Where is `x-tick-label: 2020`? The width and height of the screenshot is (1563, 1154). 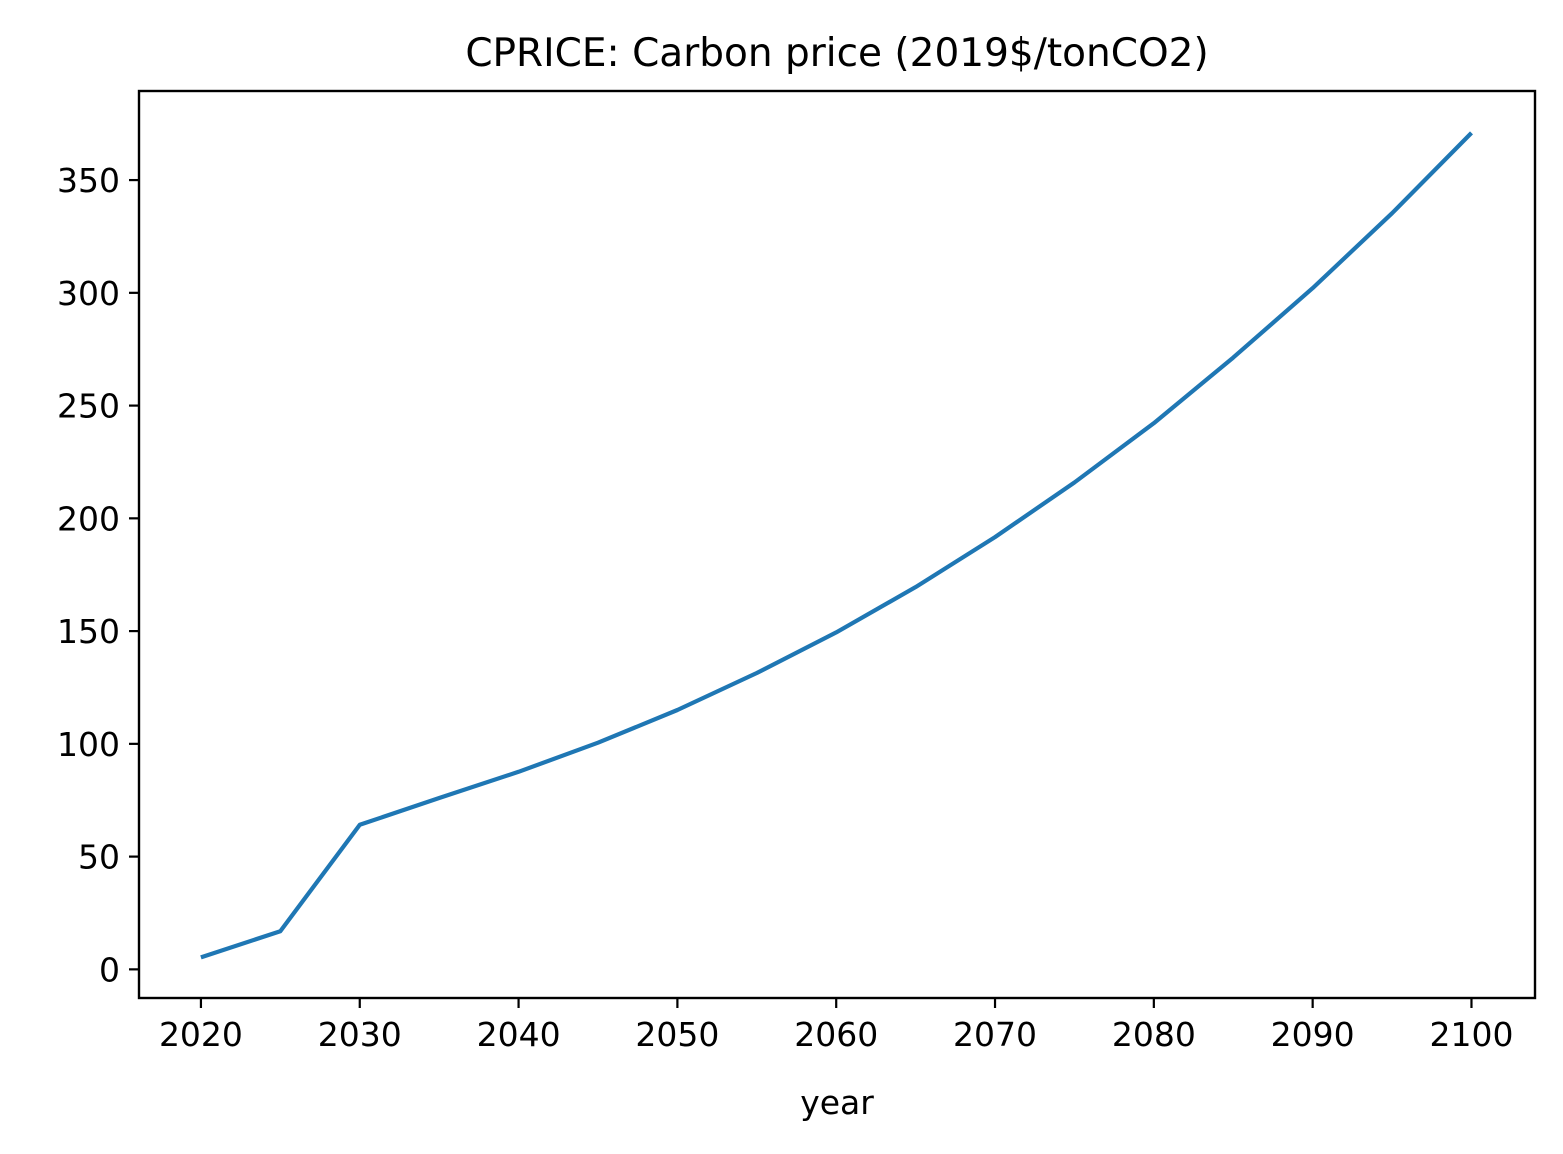 x-tick-label: 2020 is located at coordinates (201, 1034).